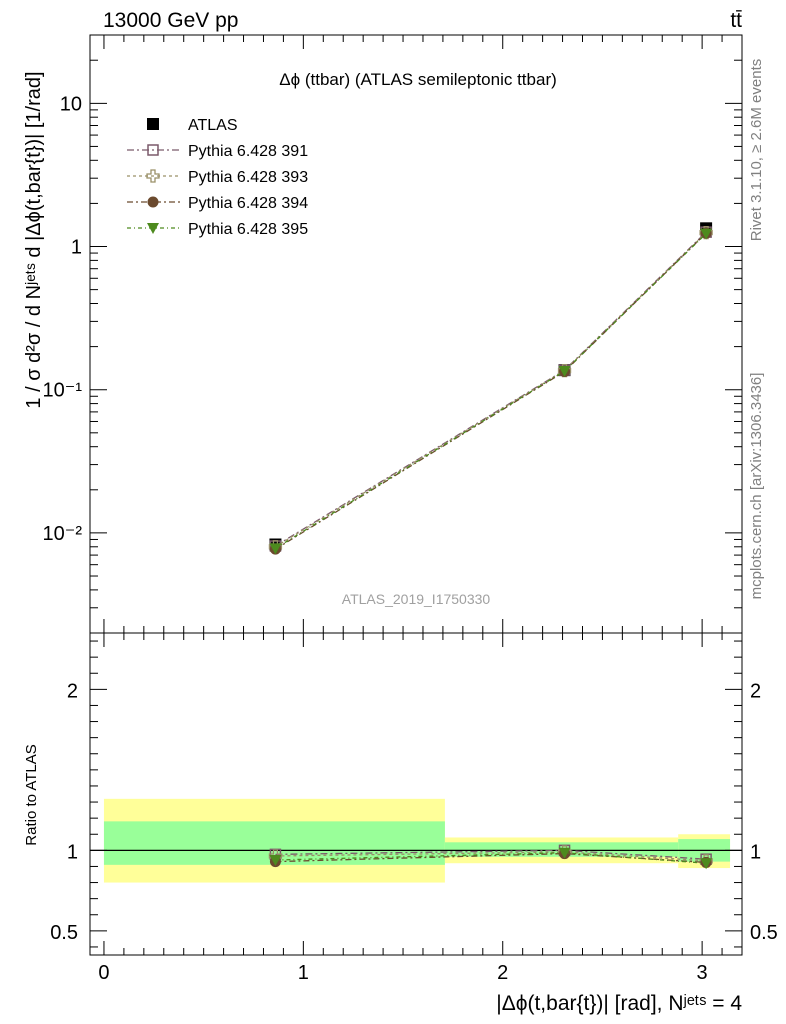  Describe the element at coordinates (755, 691) in the screenshot. I see `ratio-y-tick-label-right: 2` at that location.